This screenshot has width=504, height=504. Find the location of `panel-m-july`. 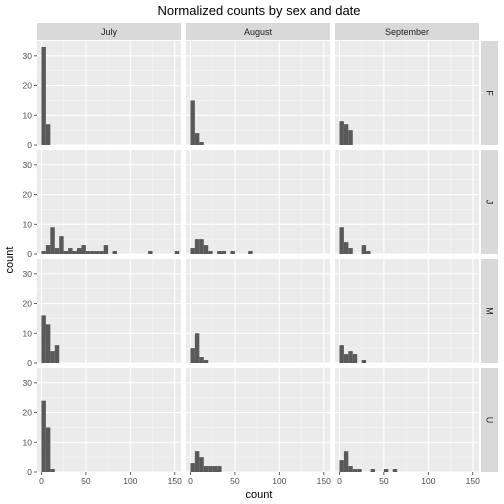

panel-m-july is located at coordinates (109, 311).